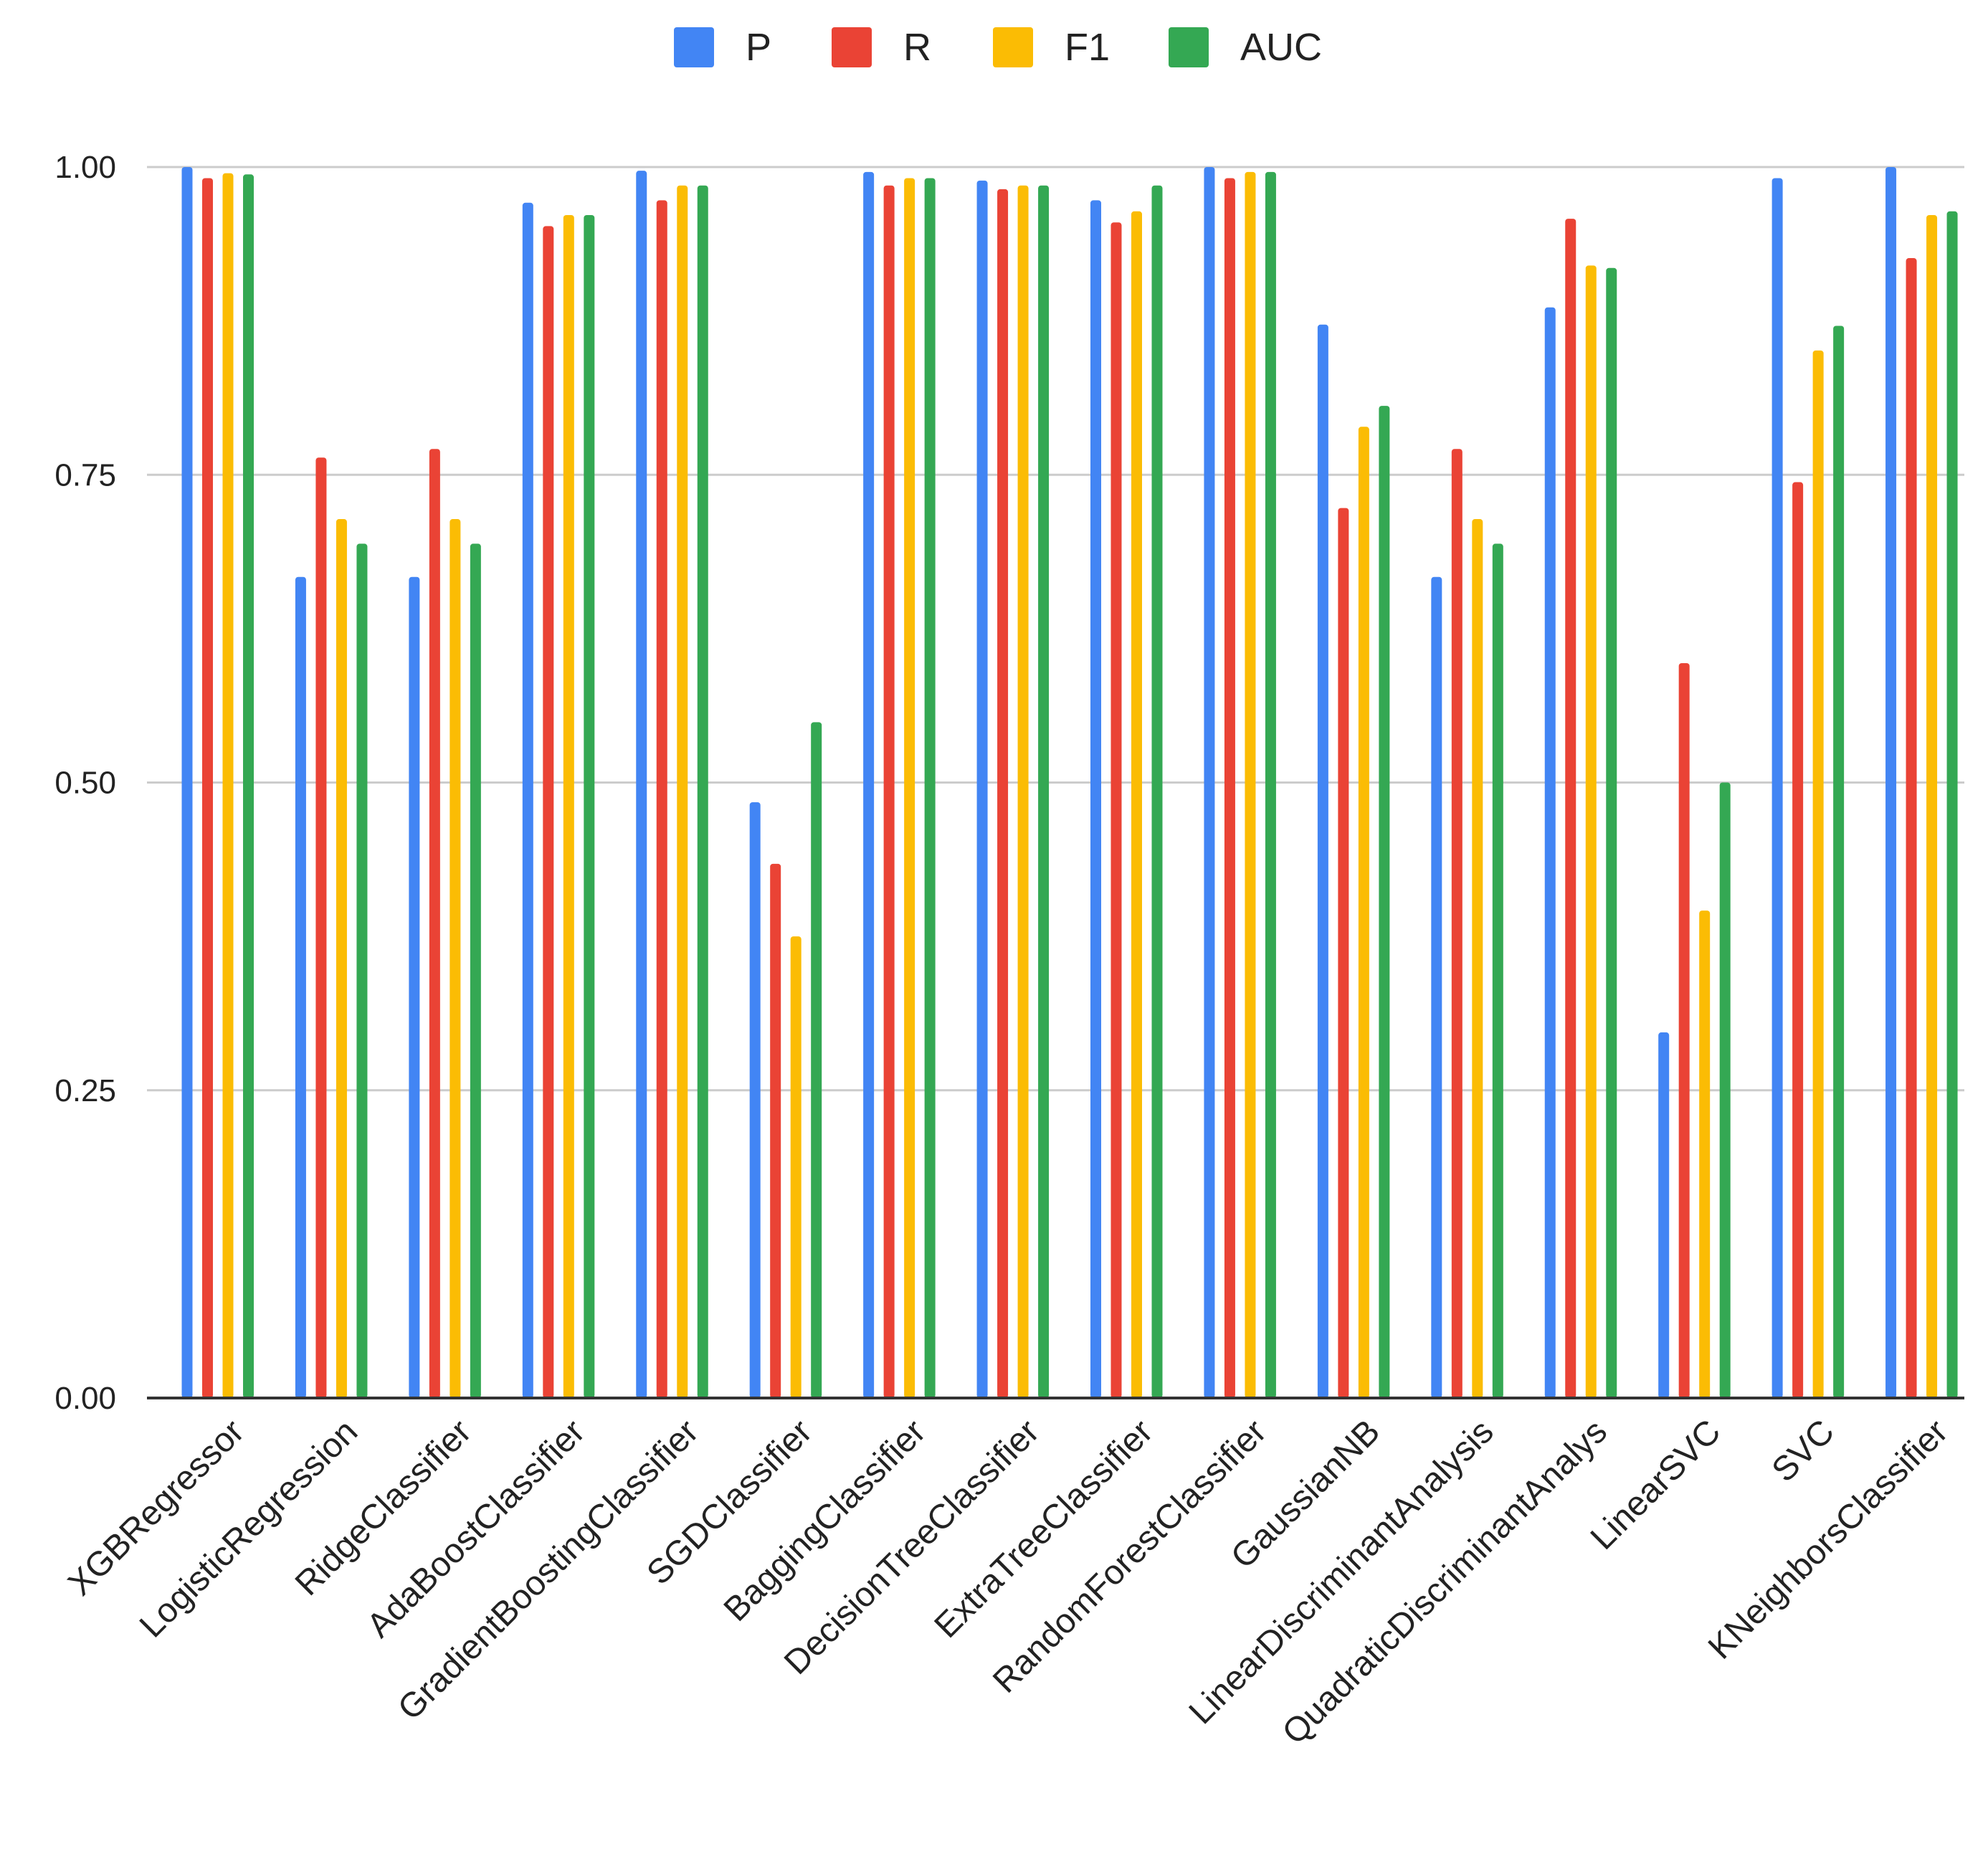 This screenshot has height=1859, width=1988. Describe the element at coordinates (1023, 791) in the screenshot. I see `bar-f1-decisiontreeclassifier` at that location.